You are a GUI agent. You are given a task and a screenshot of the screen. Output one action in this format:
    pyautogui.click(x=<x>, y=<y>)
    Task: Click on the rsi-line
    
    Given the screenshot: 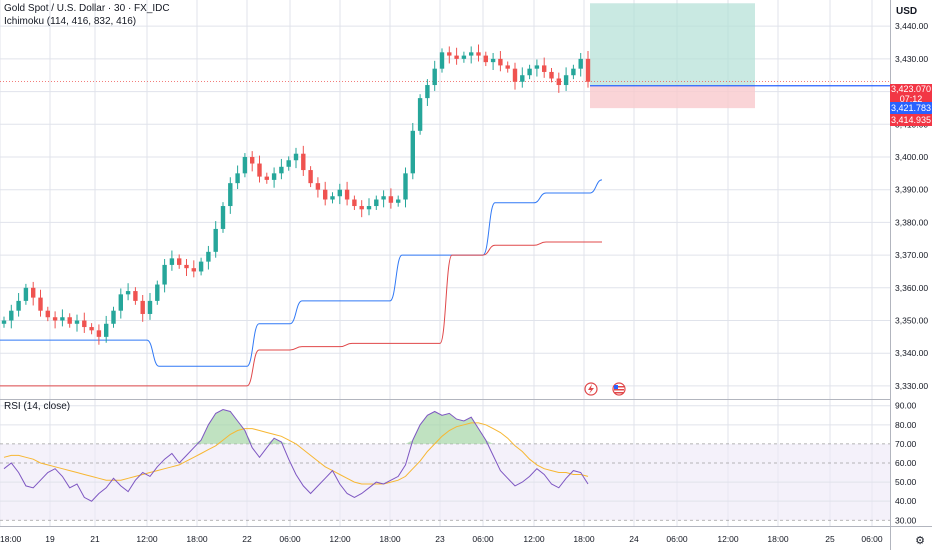 What is the action you would take?
    pyautogui.click(x=296, y=455)
    